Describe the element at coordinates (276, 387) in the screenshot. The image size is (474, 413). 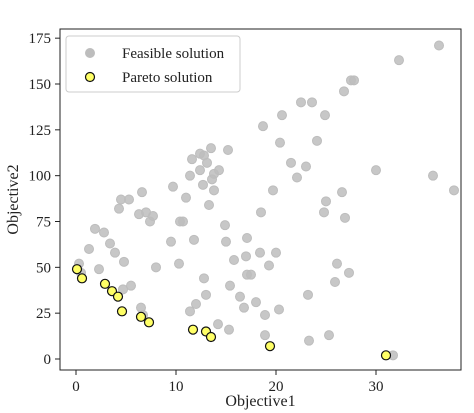
I see `x-tick-label: 20` at that location.